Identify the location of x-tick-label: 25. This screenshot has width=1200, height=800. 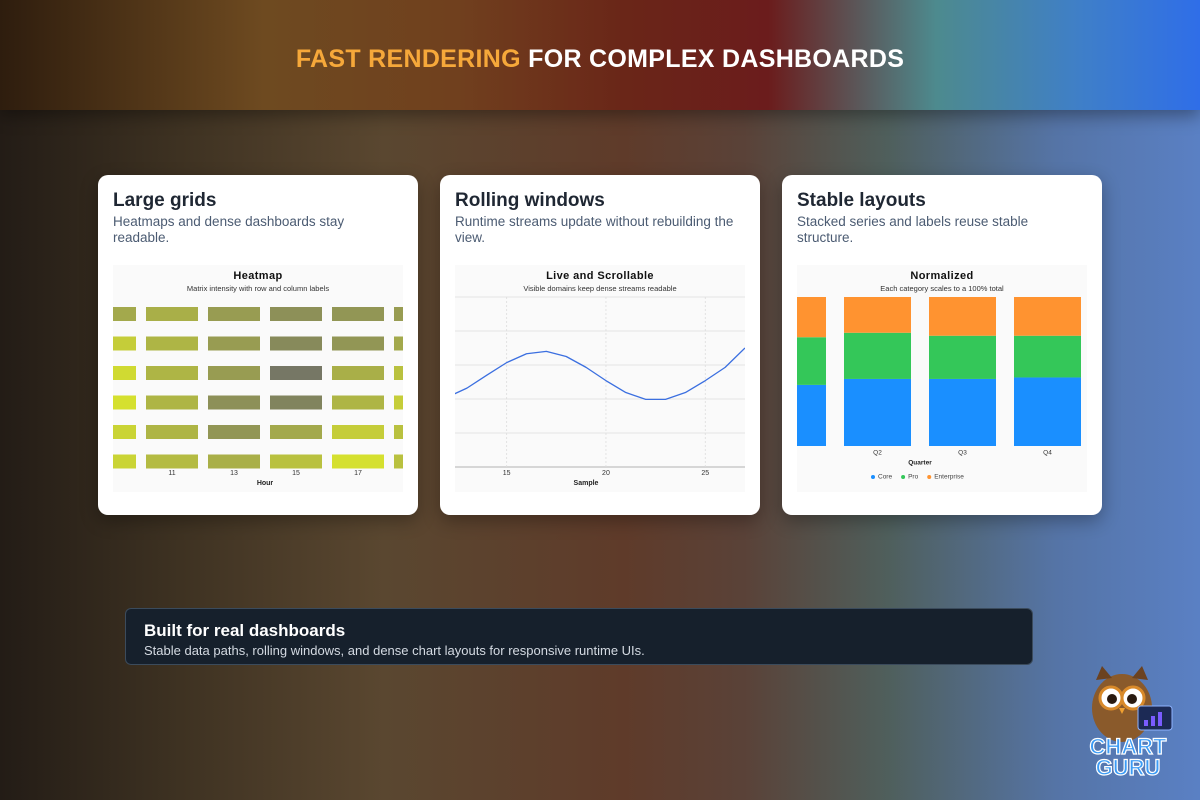
(705, 473).